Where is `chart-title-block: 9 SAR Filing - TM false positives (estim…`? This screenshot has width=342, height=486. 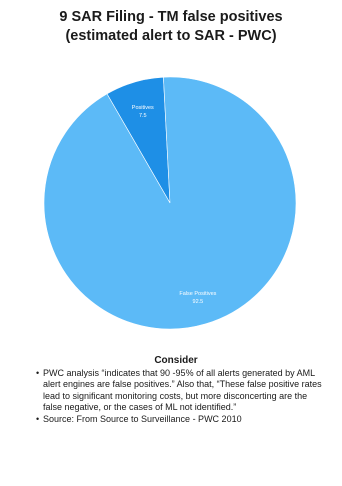 chart-title-block: 9 SAR Filing - TM false positives (estim… is located at coordinates (171, 27).